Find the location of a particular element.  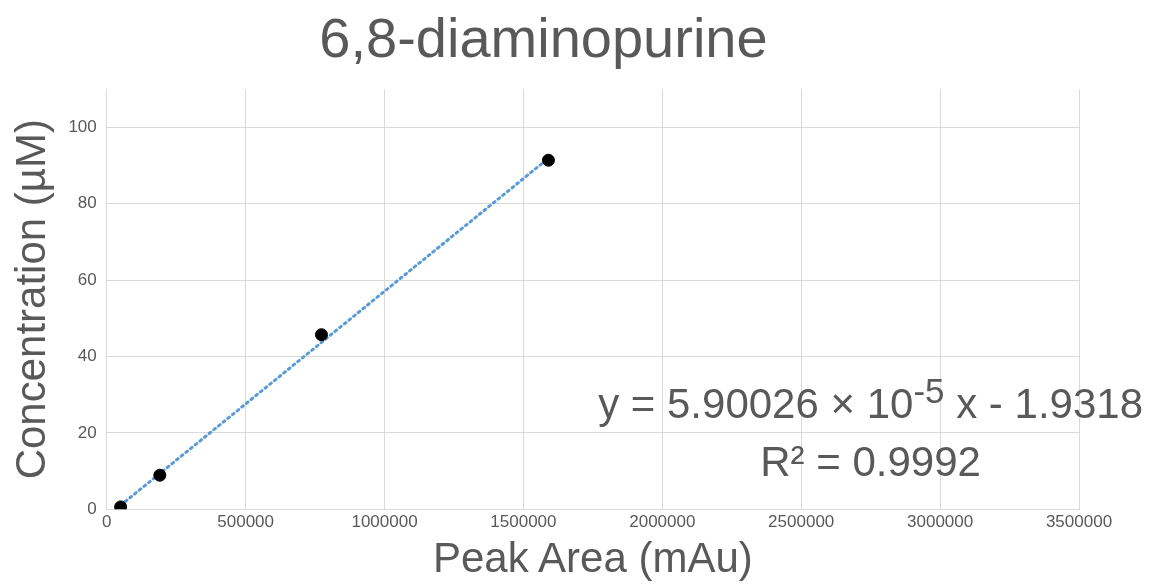

x-tick-label: 1500000 is located at coordinates (523, 522).